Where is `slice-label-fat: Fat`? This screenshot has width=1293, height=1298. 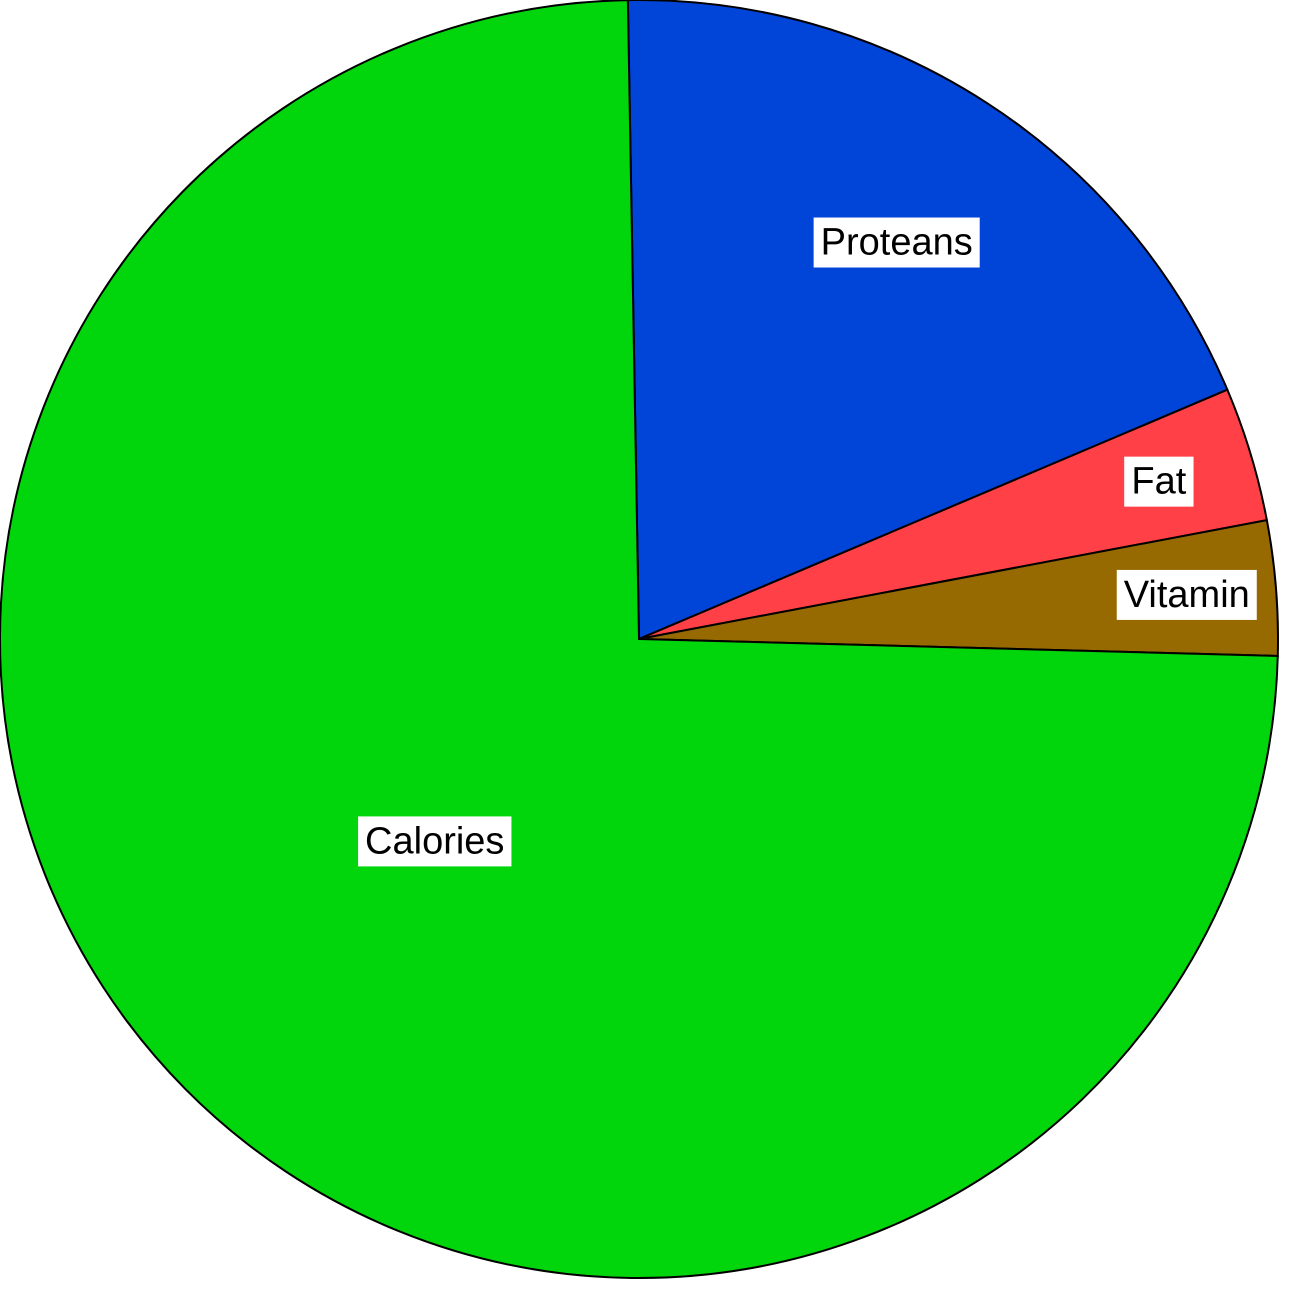
slice-label-fat: Fat is located at coordinates (1159, 481).